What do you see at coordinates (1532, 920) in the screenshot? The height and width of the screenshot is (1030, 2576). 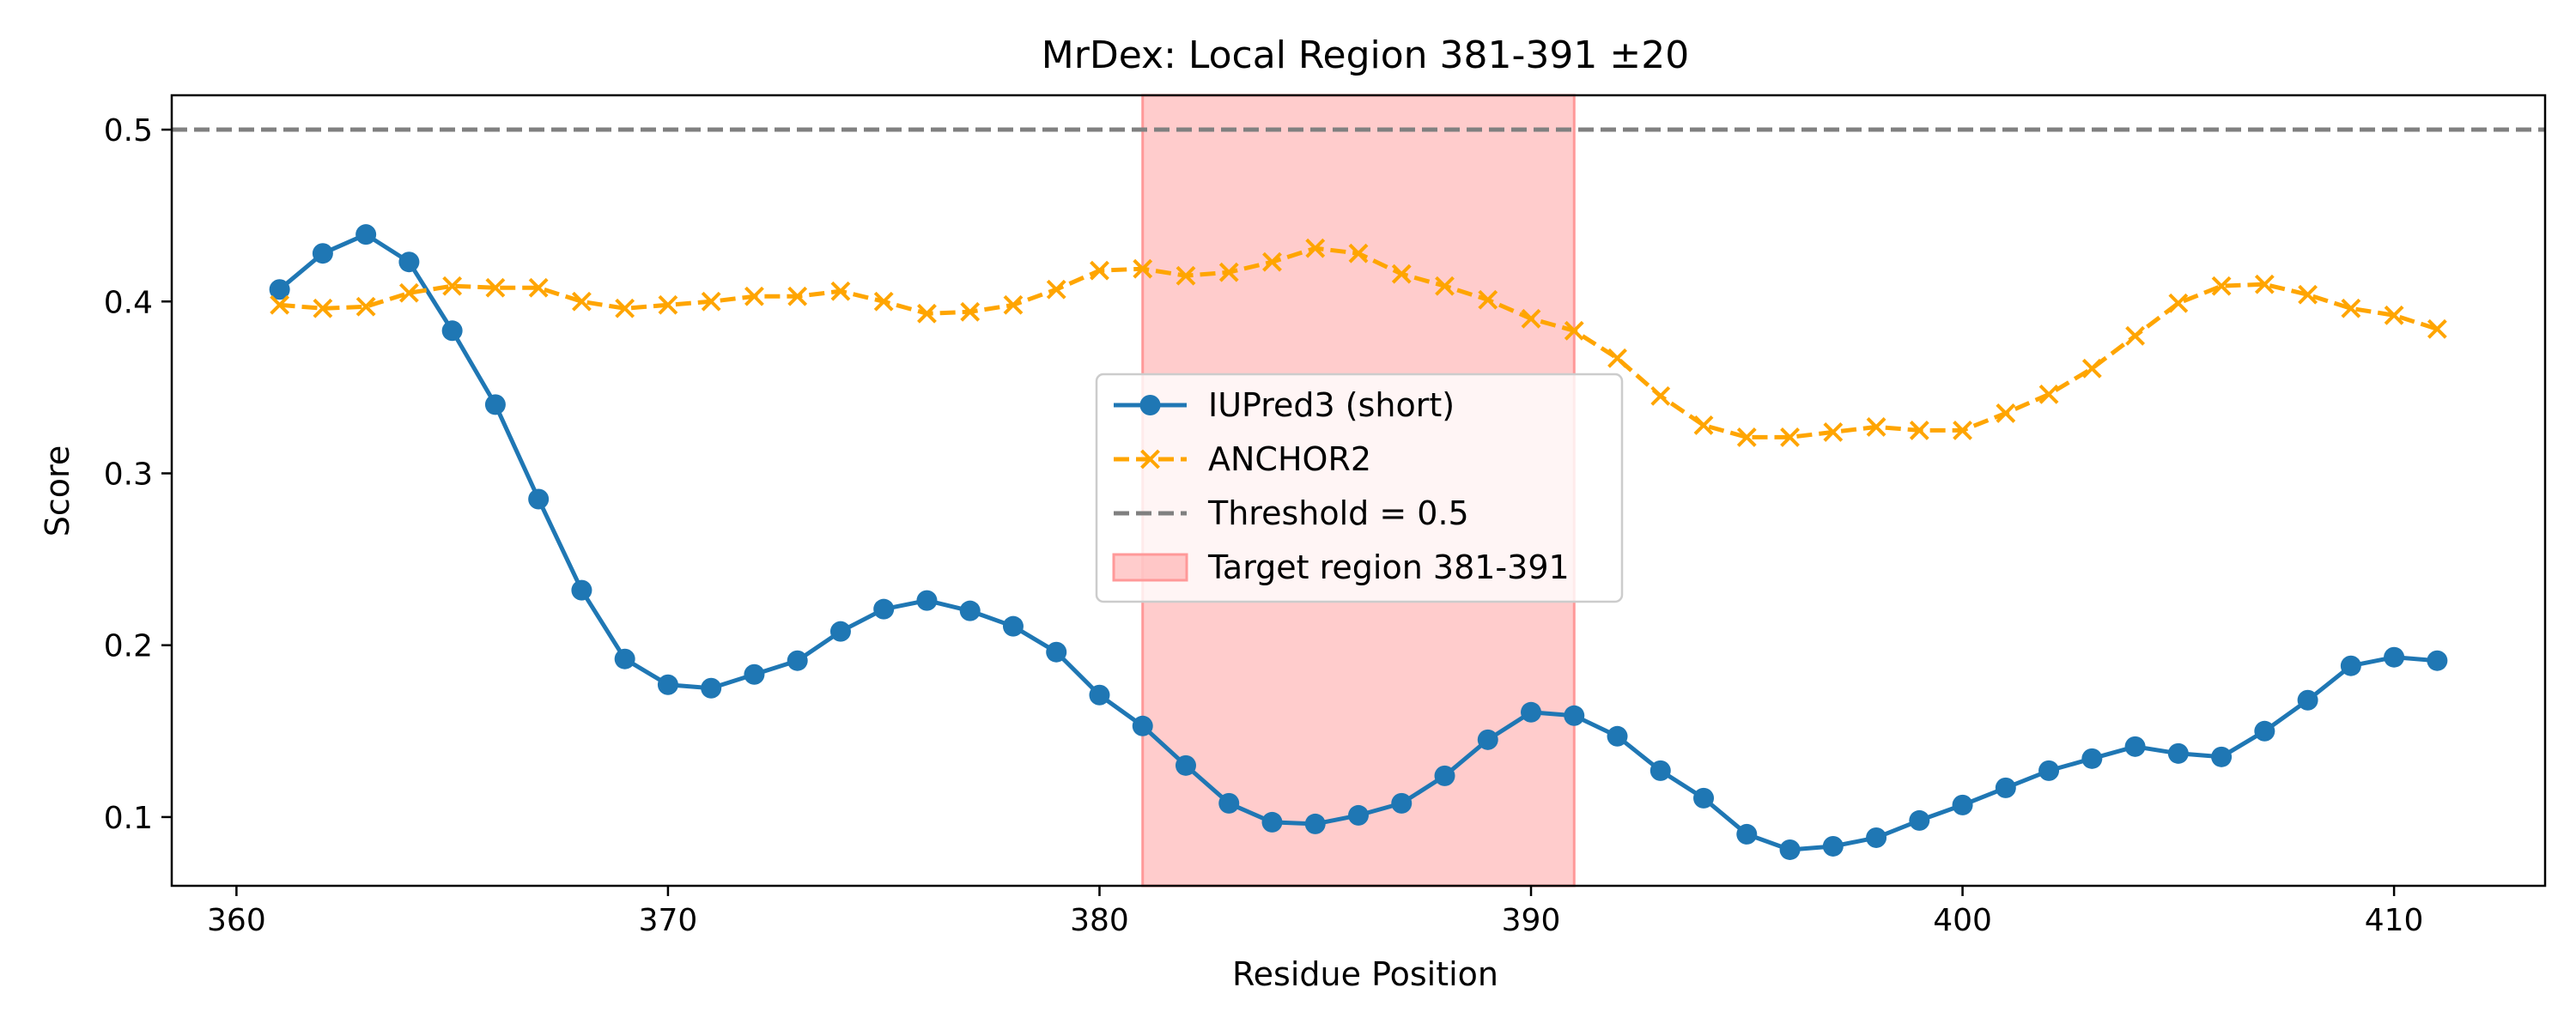 I see `x-tick-label: 390` at bounding box center [1532, 920].